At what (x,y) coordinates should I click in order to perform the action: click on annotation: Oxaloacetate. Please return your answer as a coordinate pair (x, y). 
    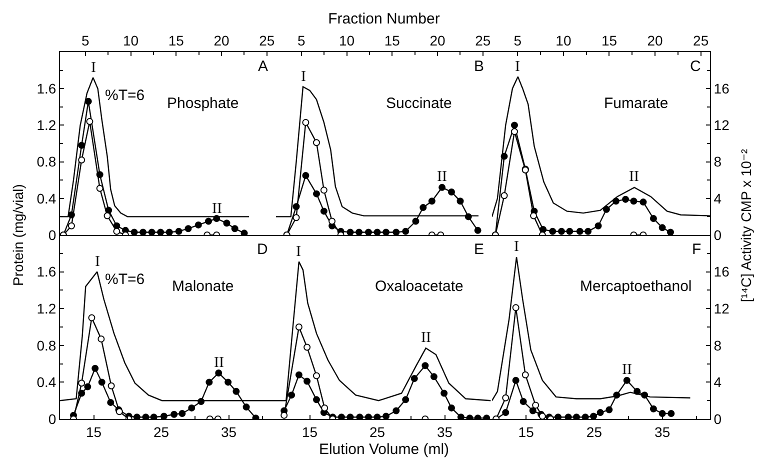
    Looking at the image, I should click on (419, 286).